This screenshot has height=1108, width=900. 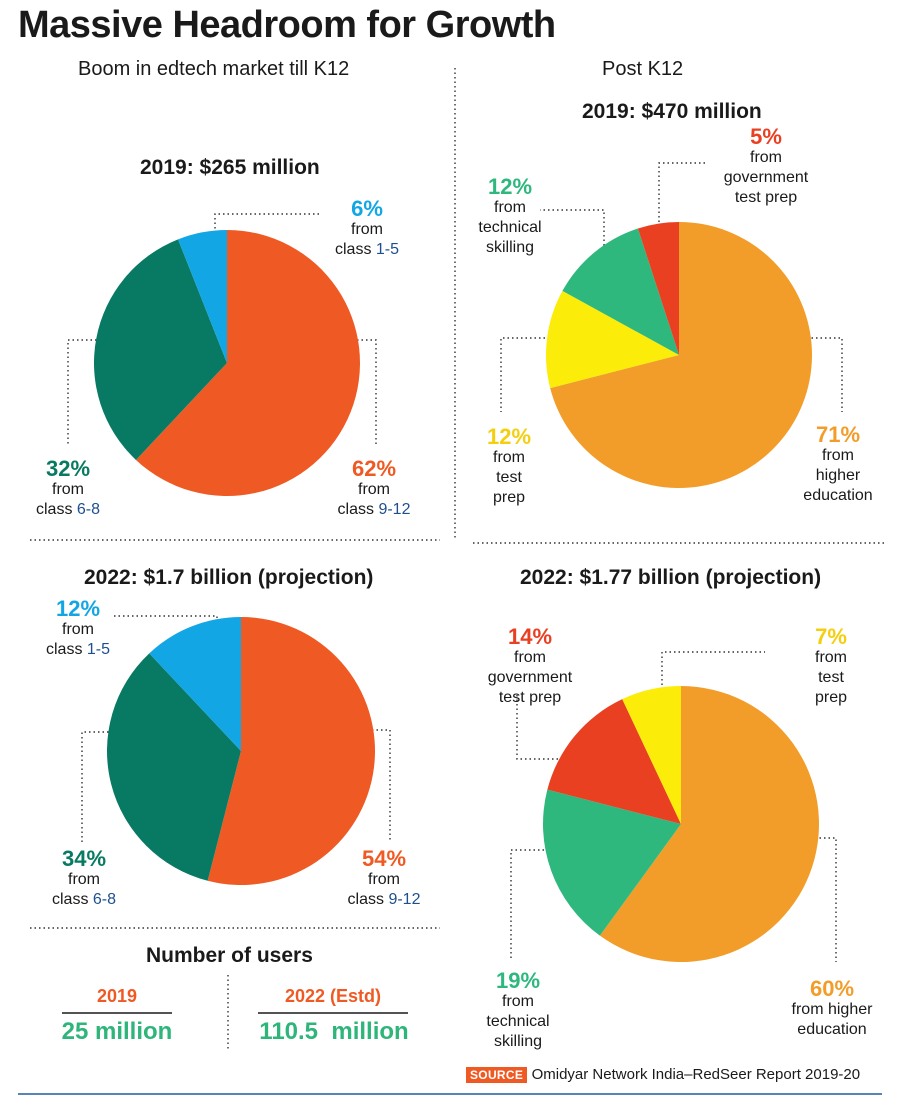 I want to click on chart1-label-9-12: 62% from class 9-12, so click(x=374, y=489).